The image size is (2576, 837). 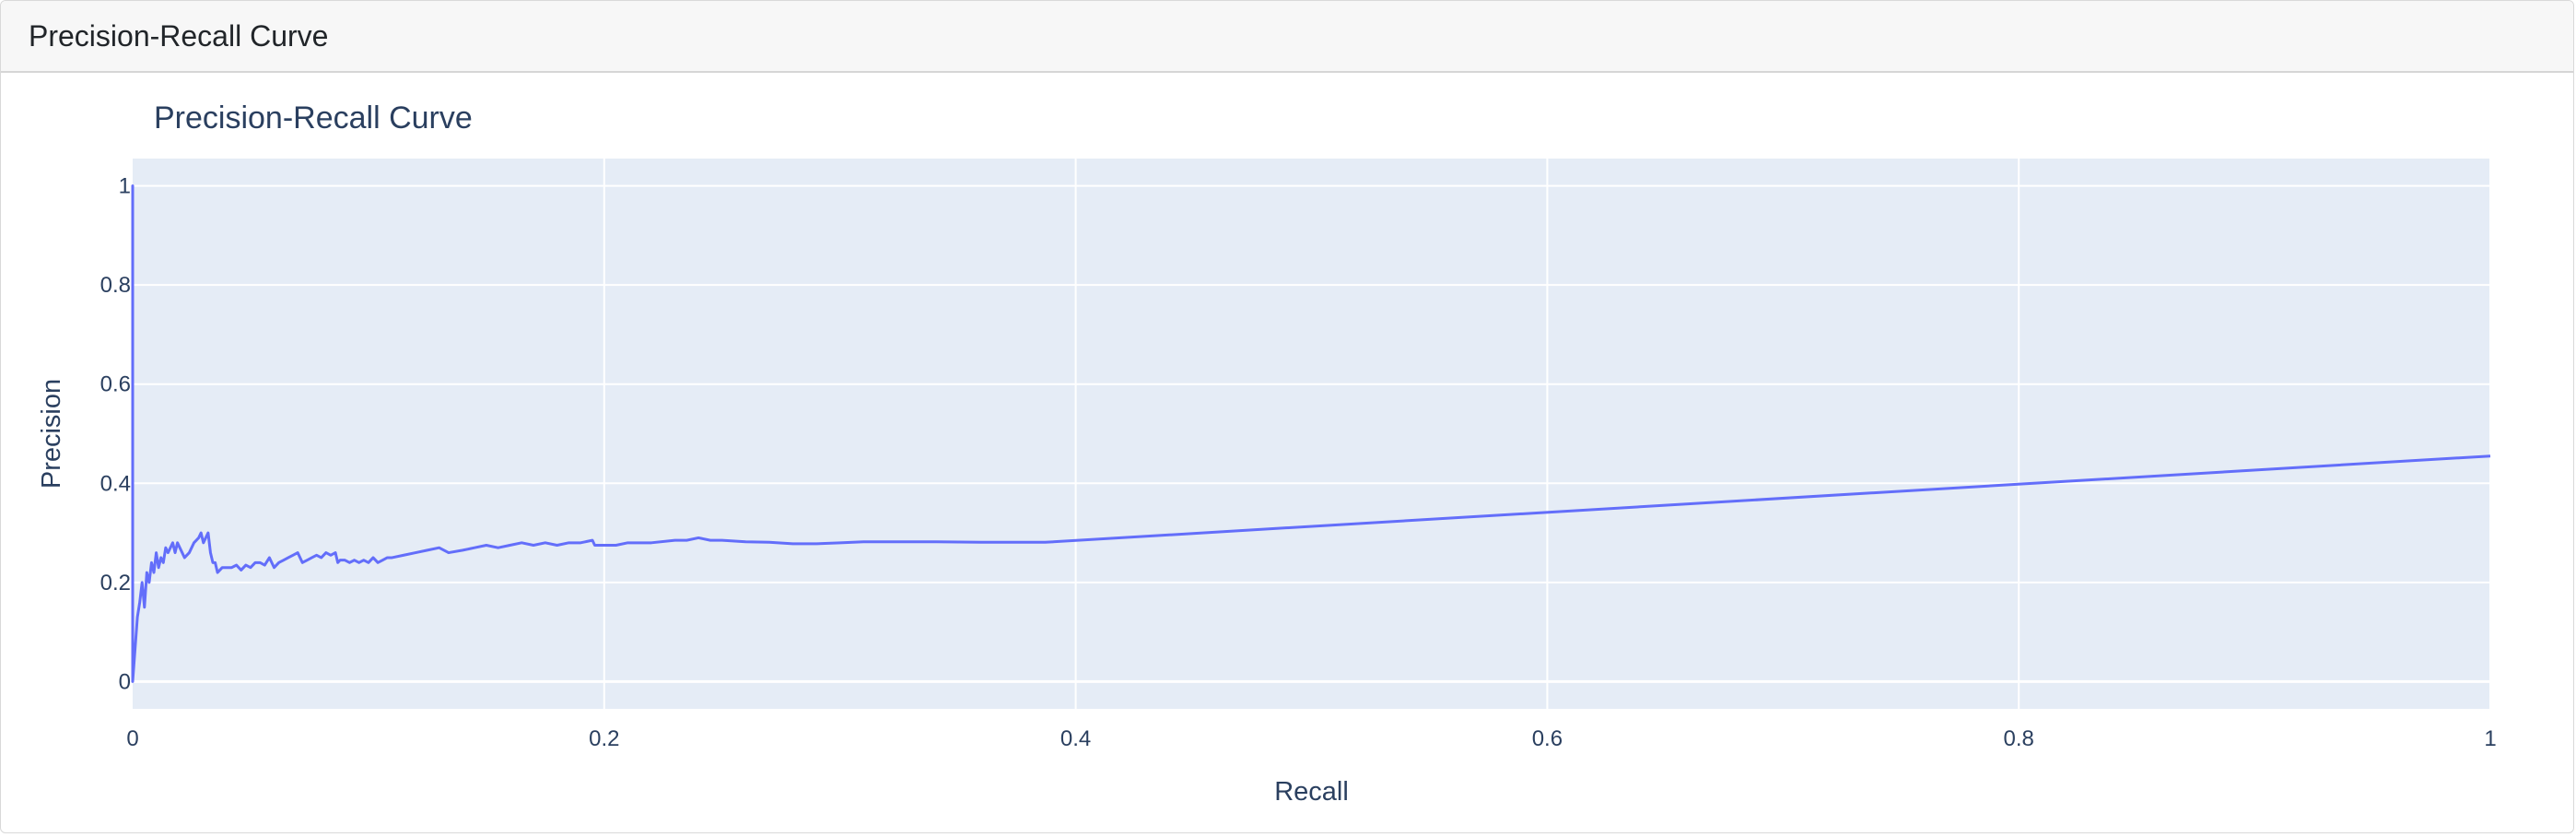 What do you see at coordinates (125, 682) in the screenshot?
I see `y-tick-label: 0` at bounding box center [125, 682].